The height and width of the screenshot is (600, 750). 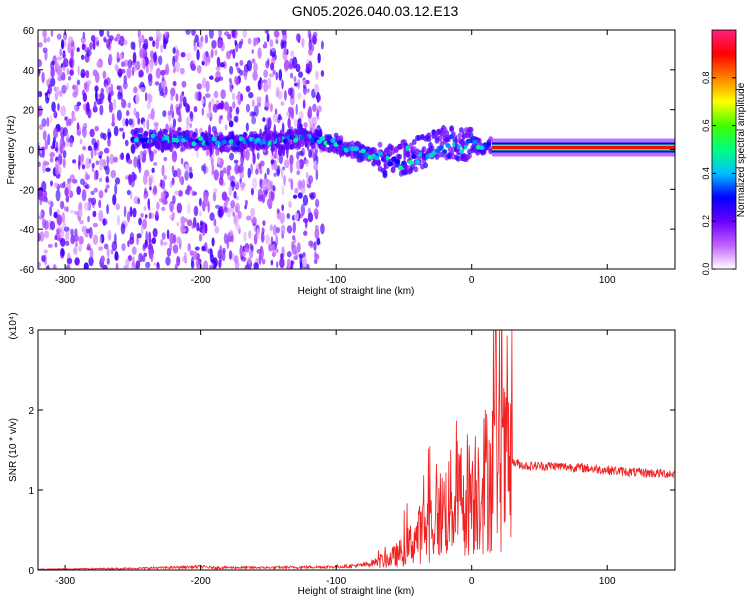 I want to click on snr-y-label: SNR (10 * v/v), so click(x=13, y=450).